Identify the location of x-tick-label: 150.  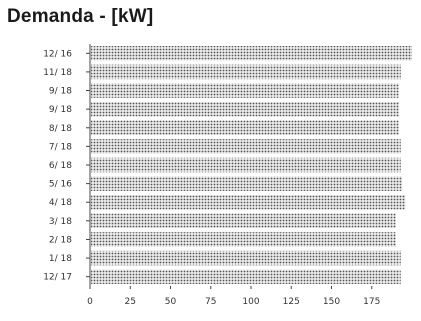
(331, 302).